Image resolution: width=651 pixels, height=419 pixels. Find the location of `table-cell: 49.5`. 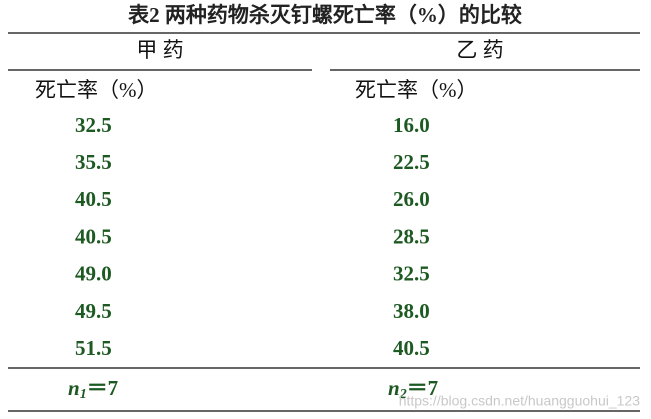

table-cell: 49.5 is located at coordinates (93, 311).